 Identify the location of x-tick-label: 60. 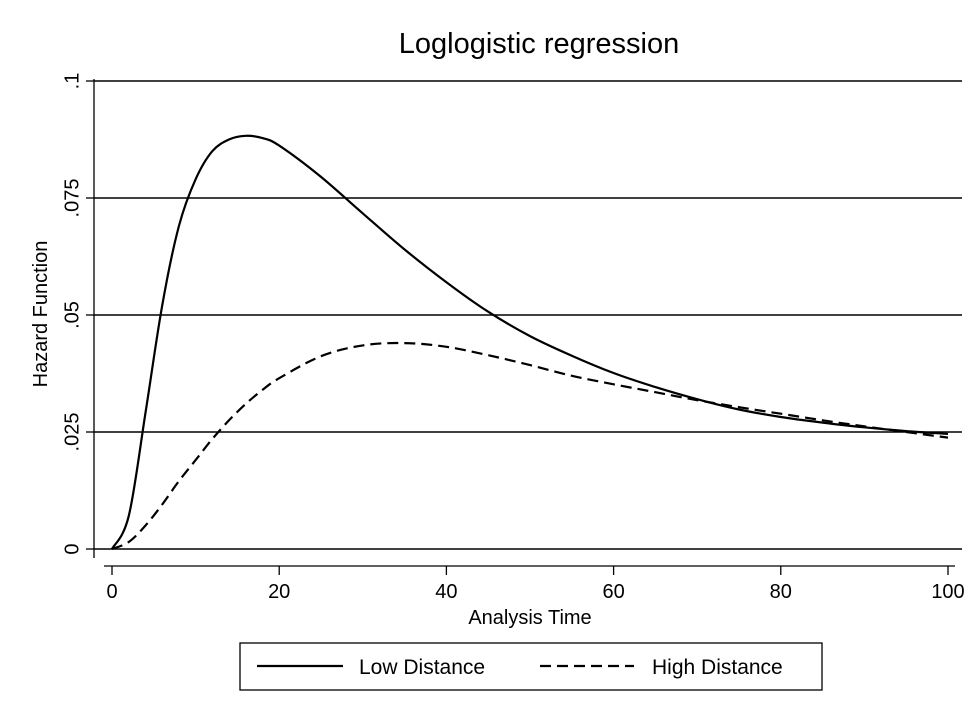
(613, 592).